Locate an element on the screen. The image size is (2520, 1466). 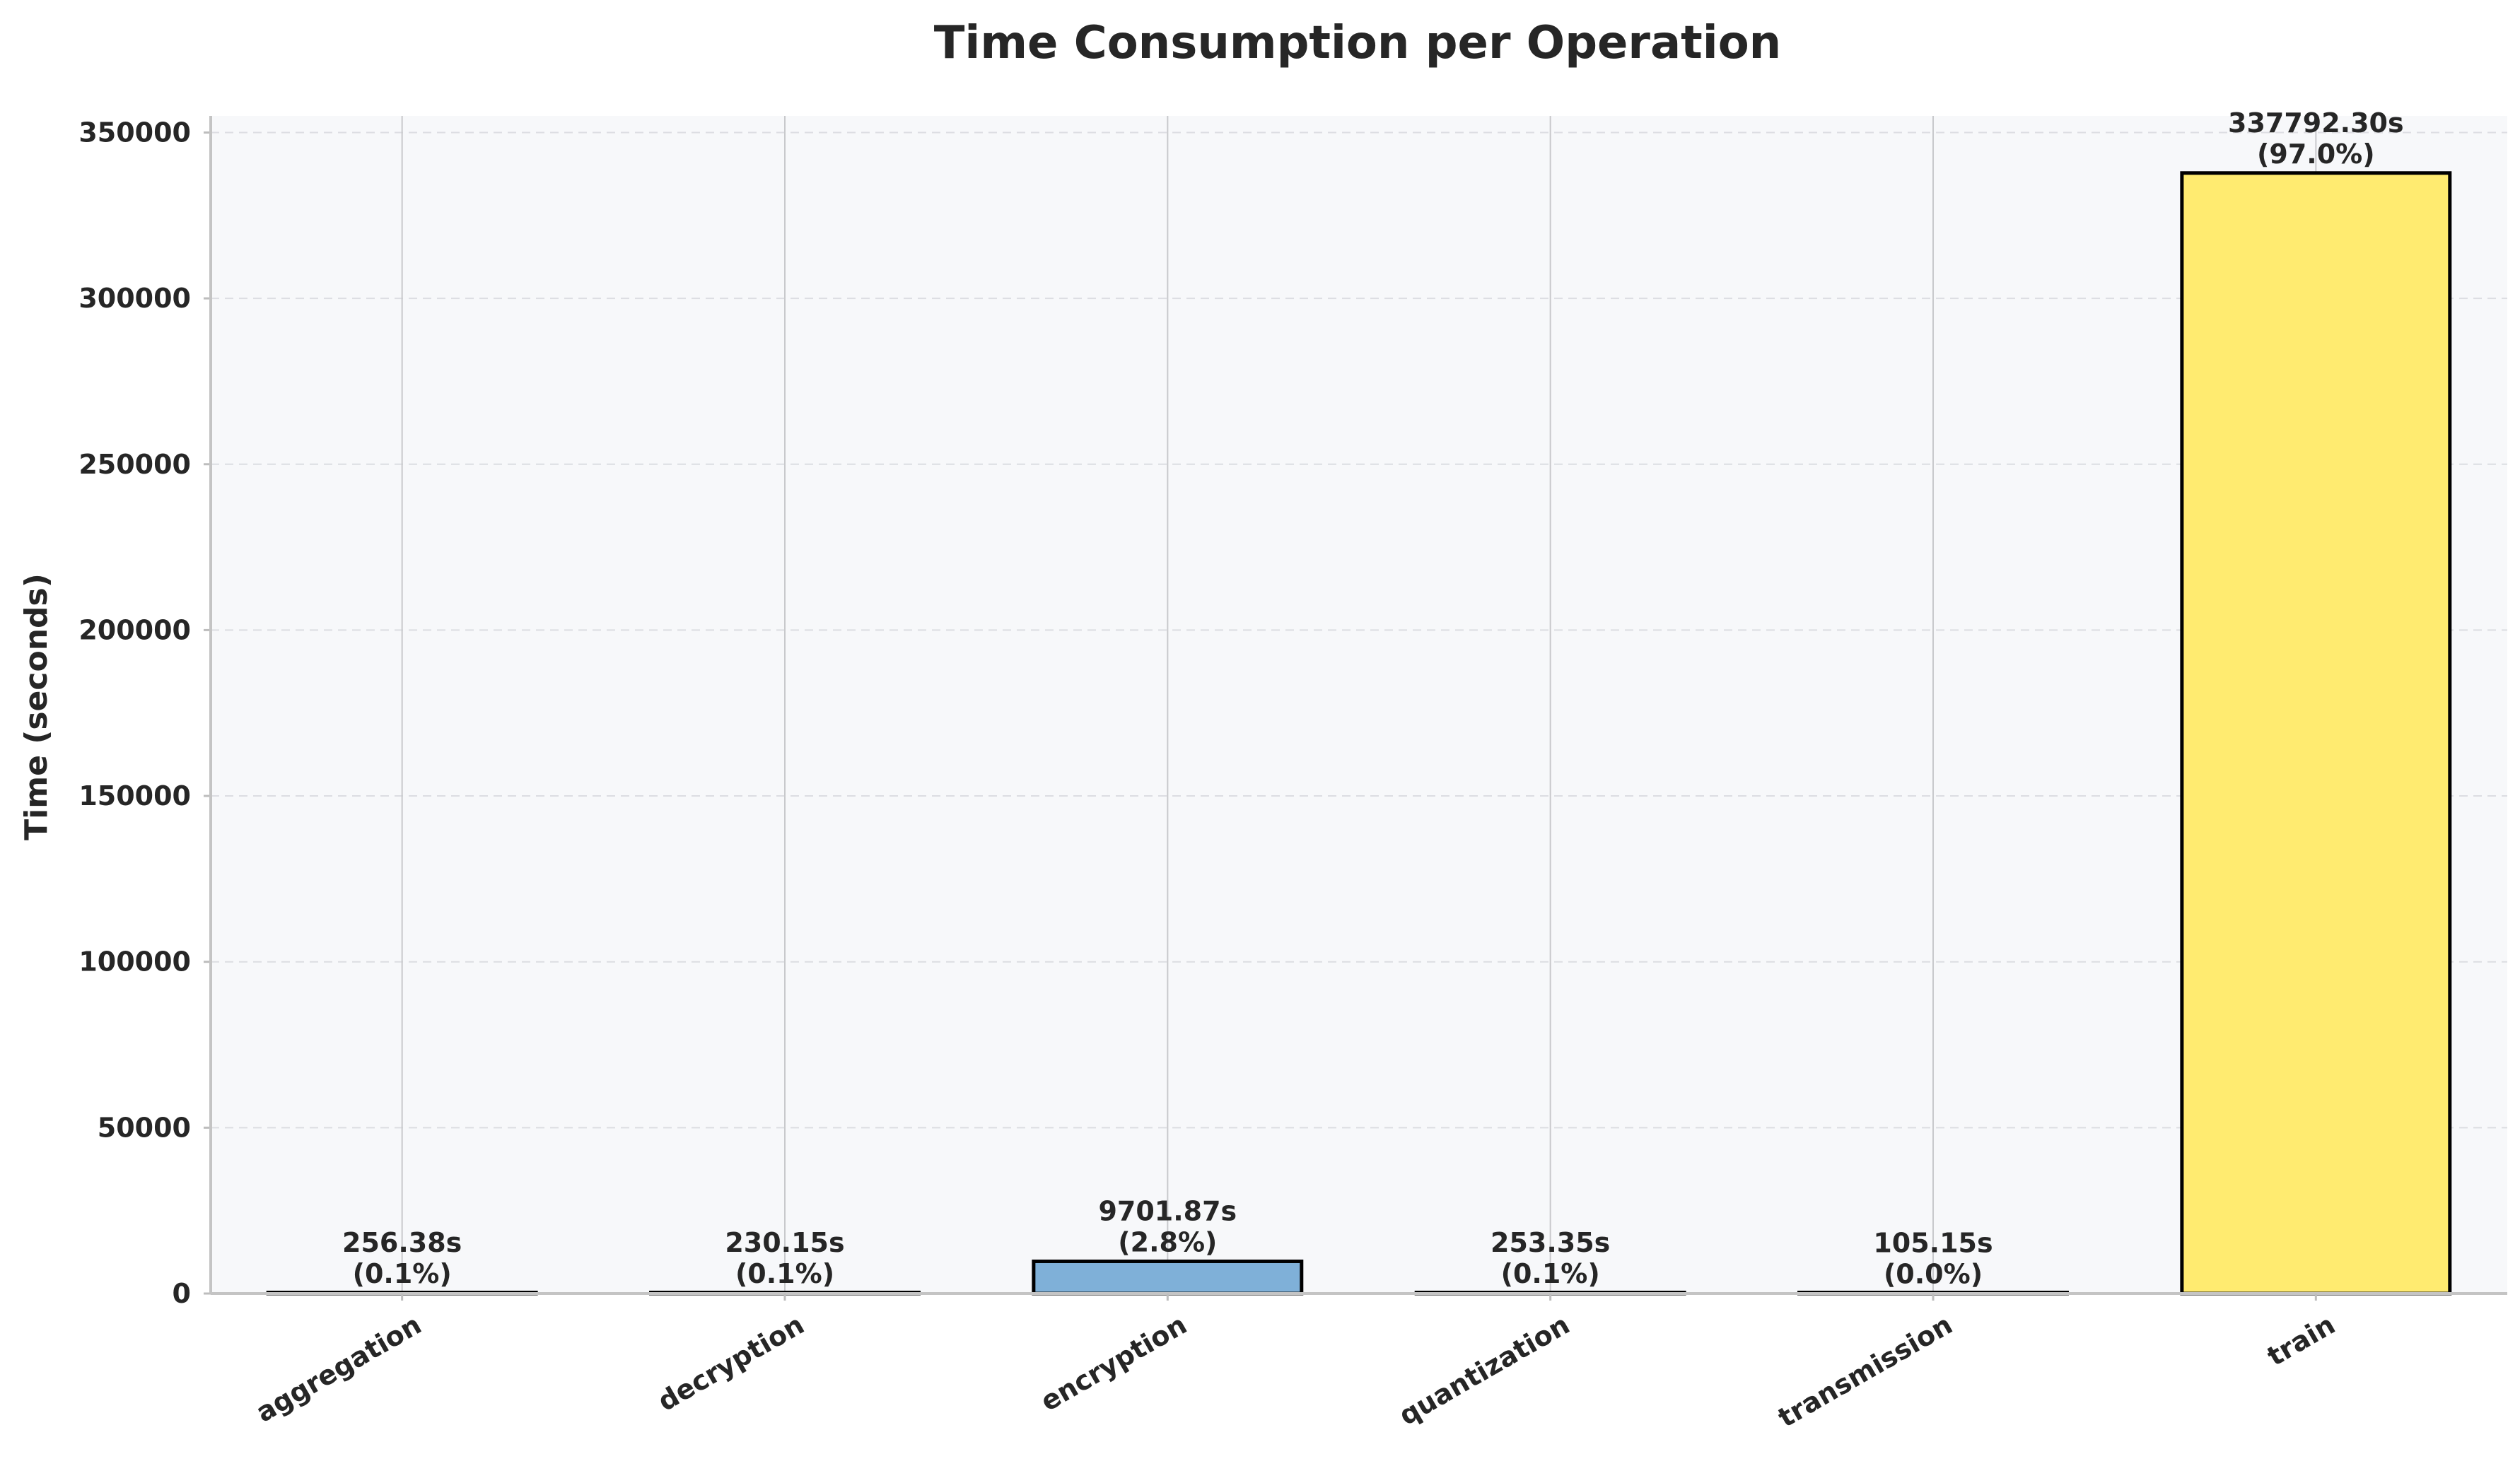
y-tick-label: 250000 is located at coordinates (134, 464).